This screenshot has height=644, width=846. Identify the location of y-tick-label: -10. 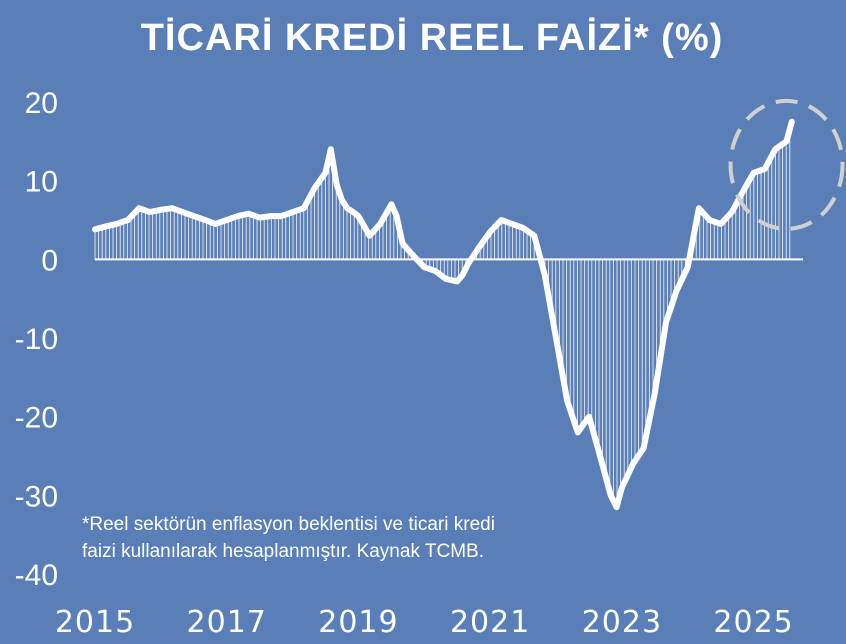
(36, 339).